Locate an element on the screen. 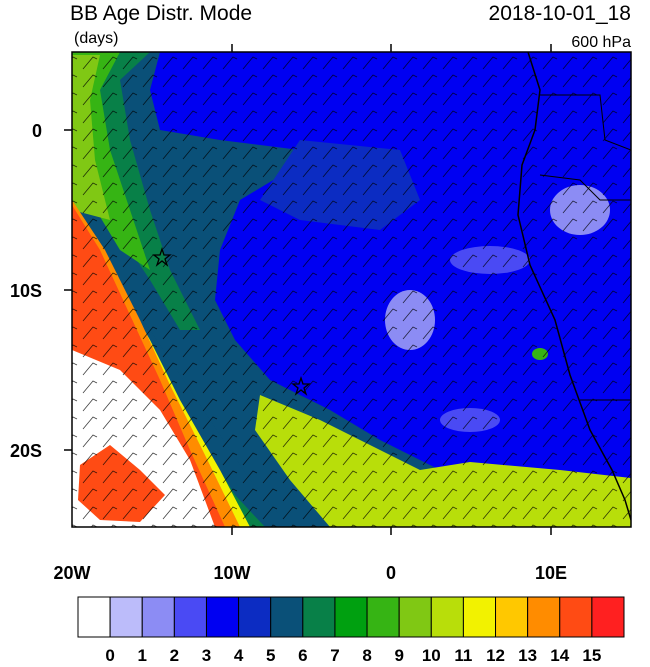  colorbar-label: 9 is located at coordinates (398, 655).